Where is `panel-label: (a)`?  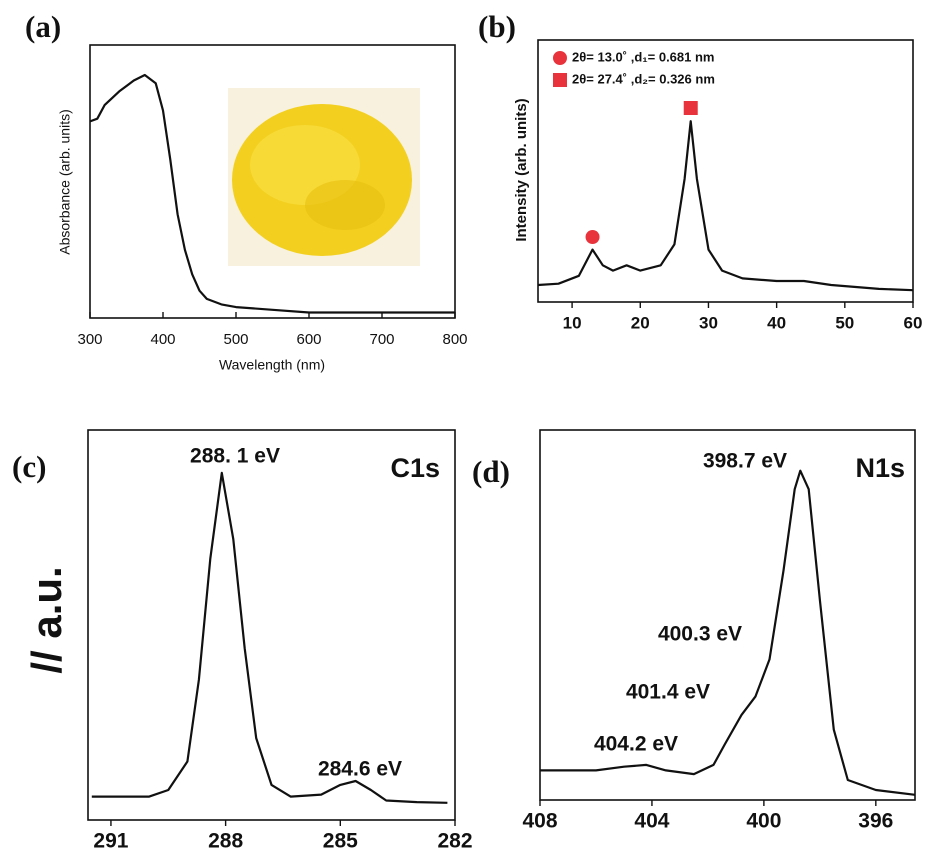 panel-label: (a) is located at coordinates (43, 26).